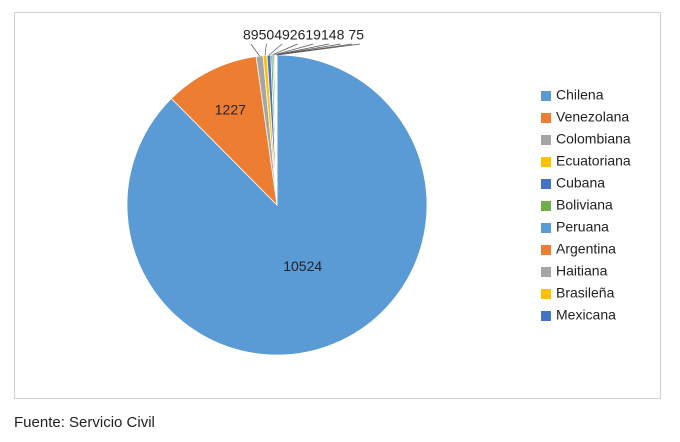 Image resolution: width=680 pixels, height=442 pixels. I want to click on legend-label: Argentina, so click(586, 249).